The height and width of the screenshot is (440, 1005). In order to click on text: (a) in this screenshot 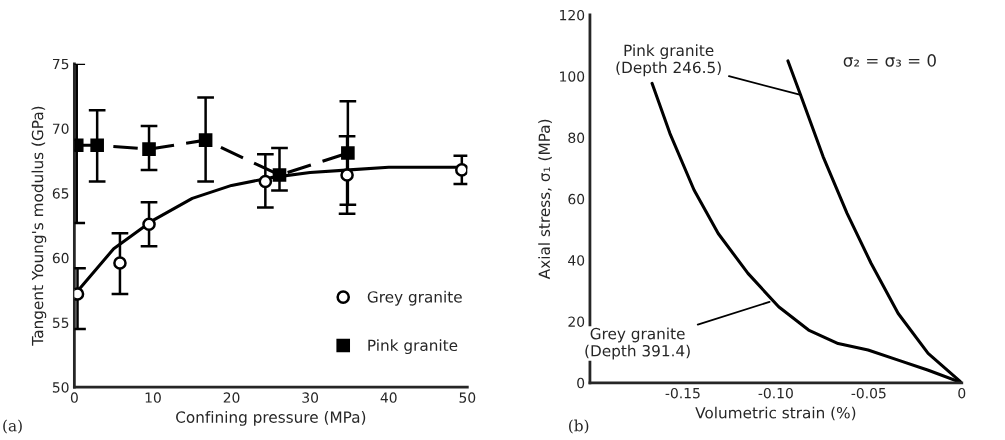, I will do `click(12, 426)`.